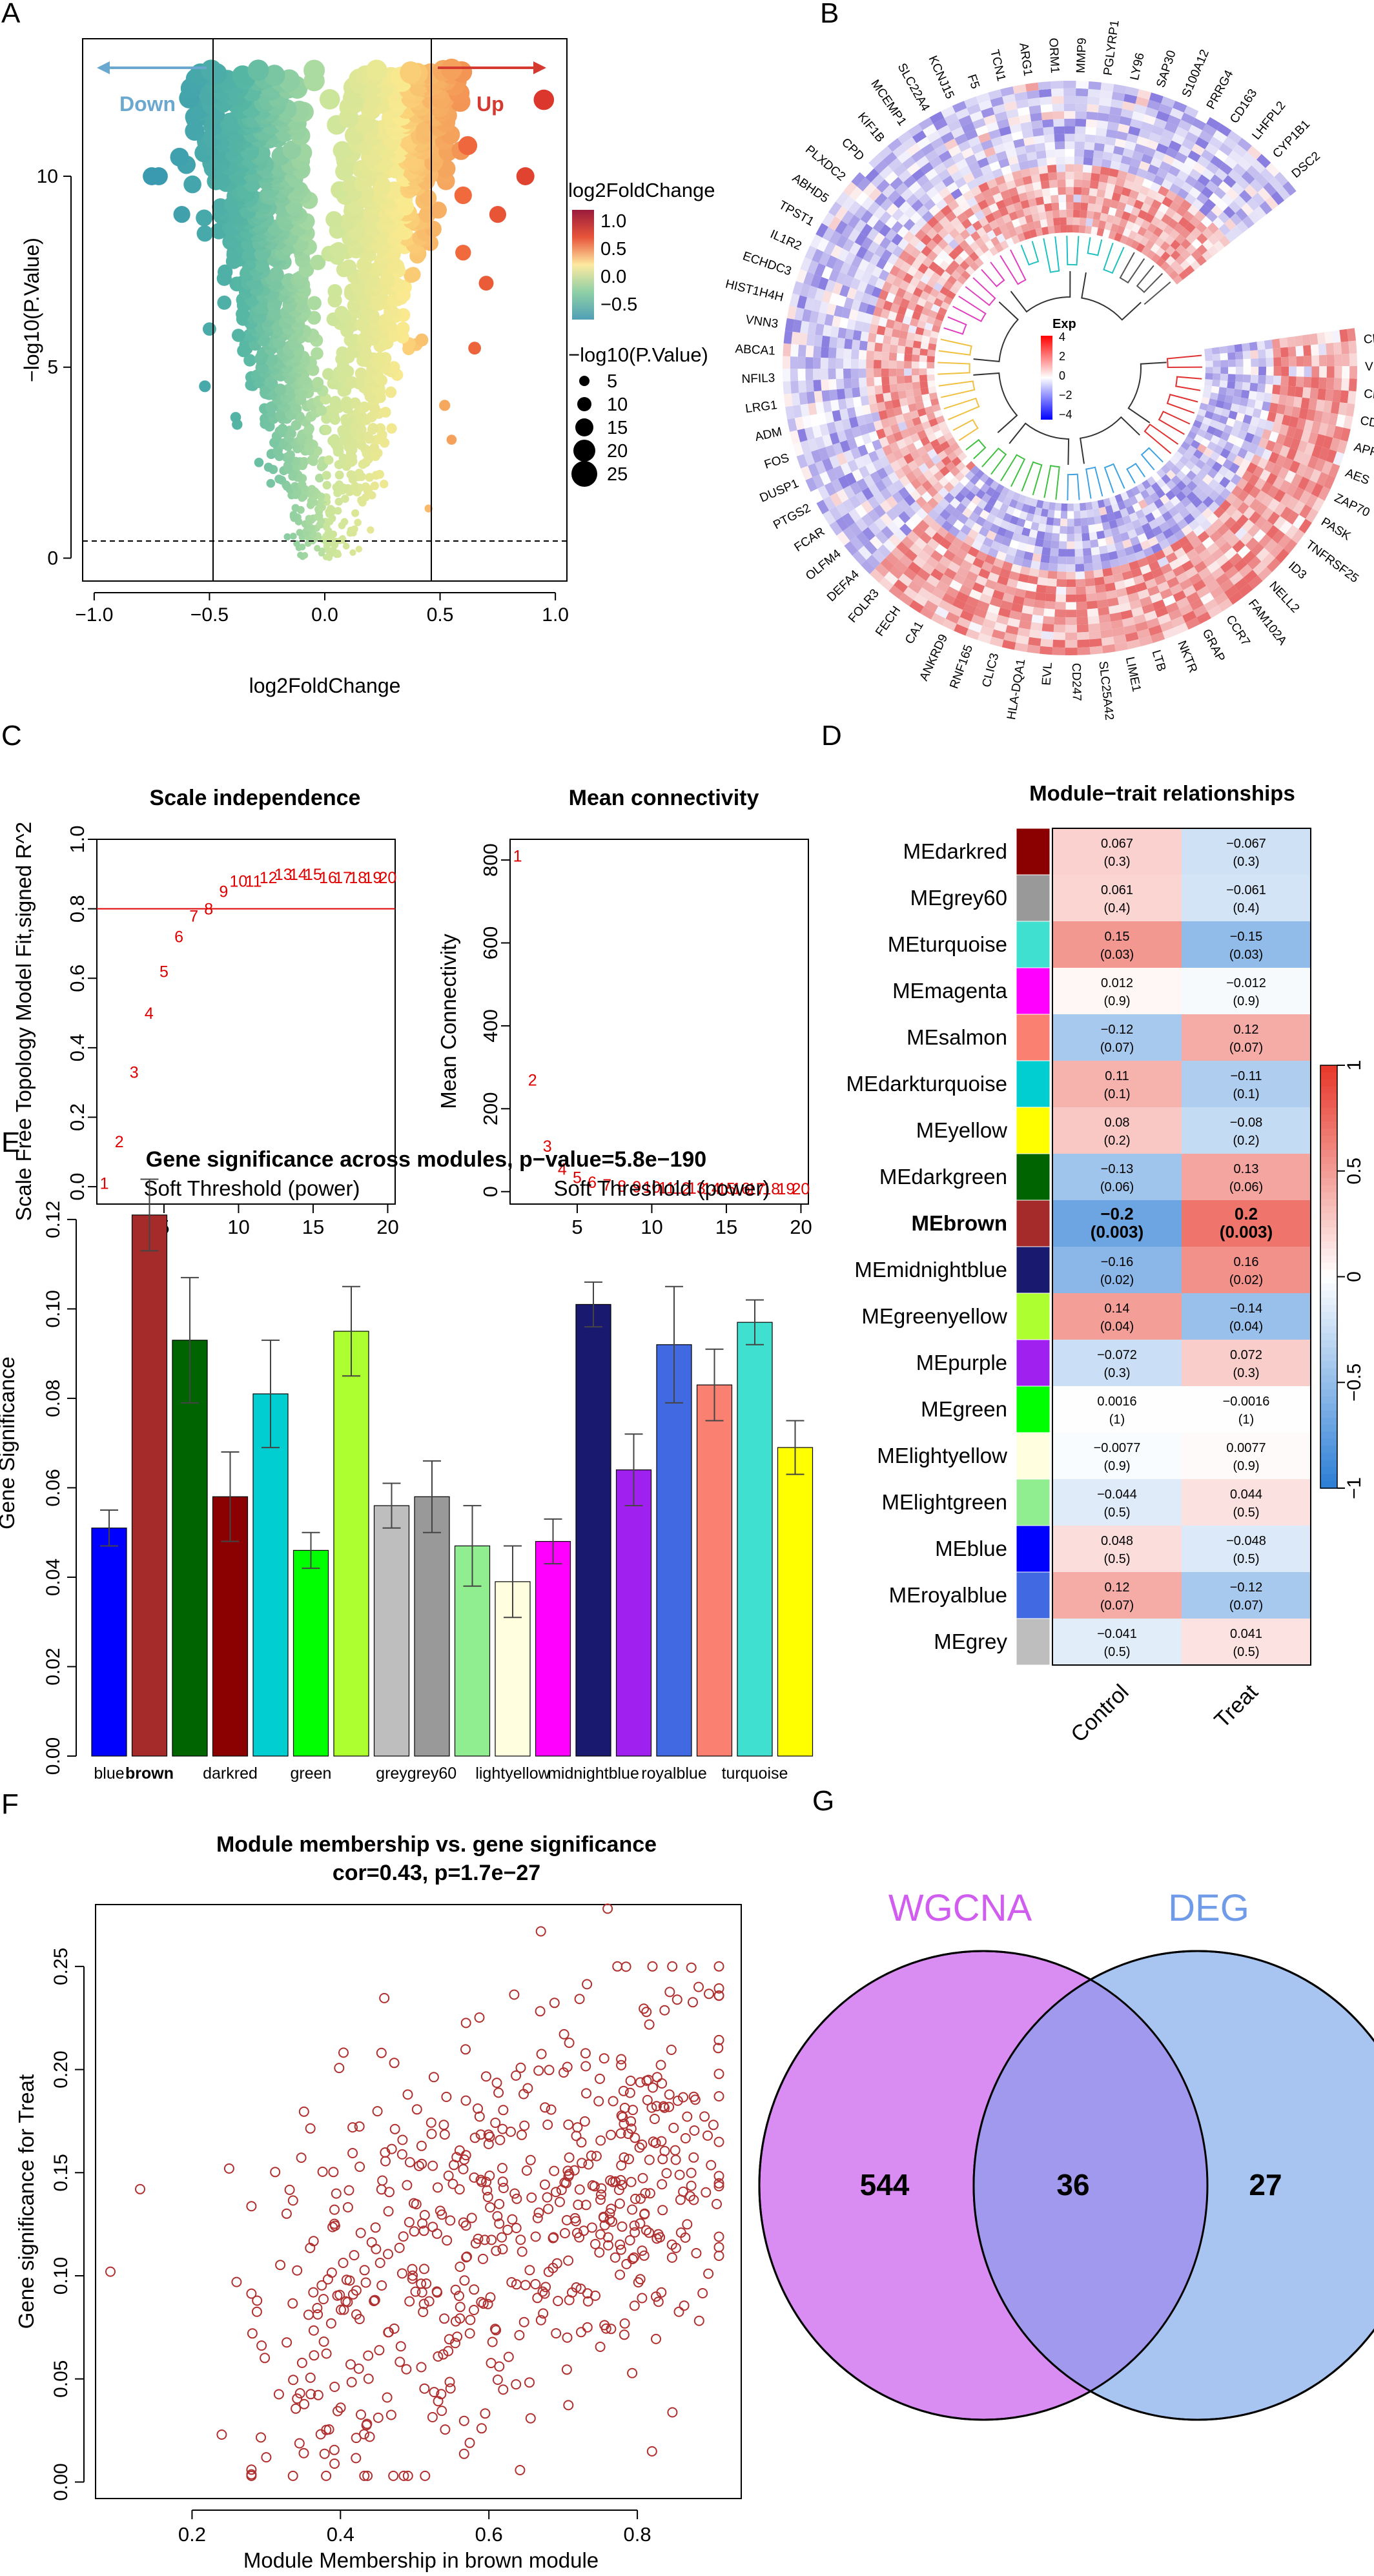 The height and width of the screenshot is (2576, 1374). What do you see at coordinates (1117, 937) in the screenshot?
I see `cor-control: 0.15` at bounding box center [1117, 937].